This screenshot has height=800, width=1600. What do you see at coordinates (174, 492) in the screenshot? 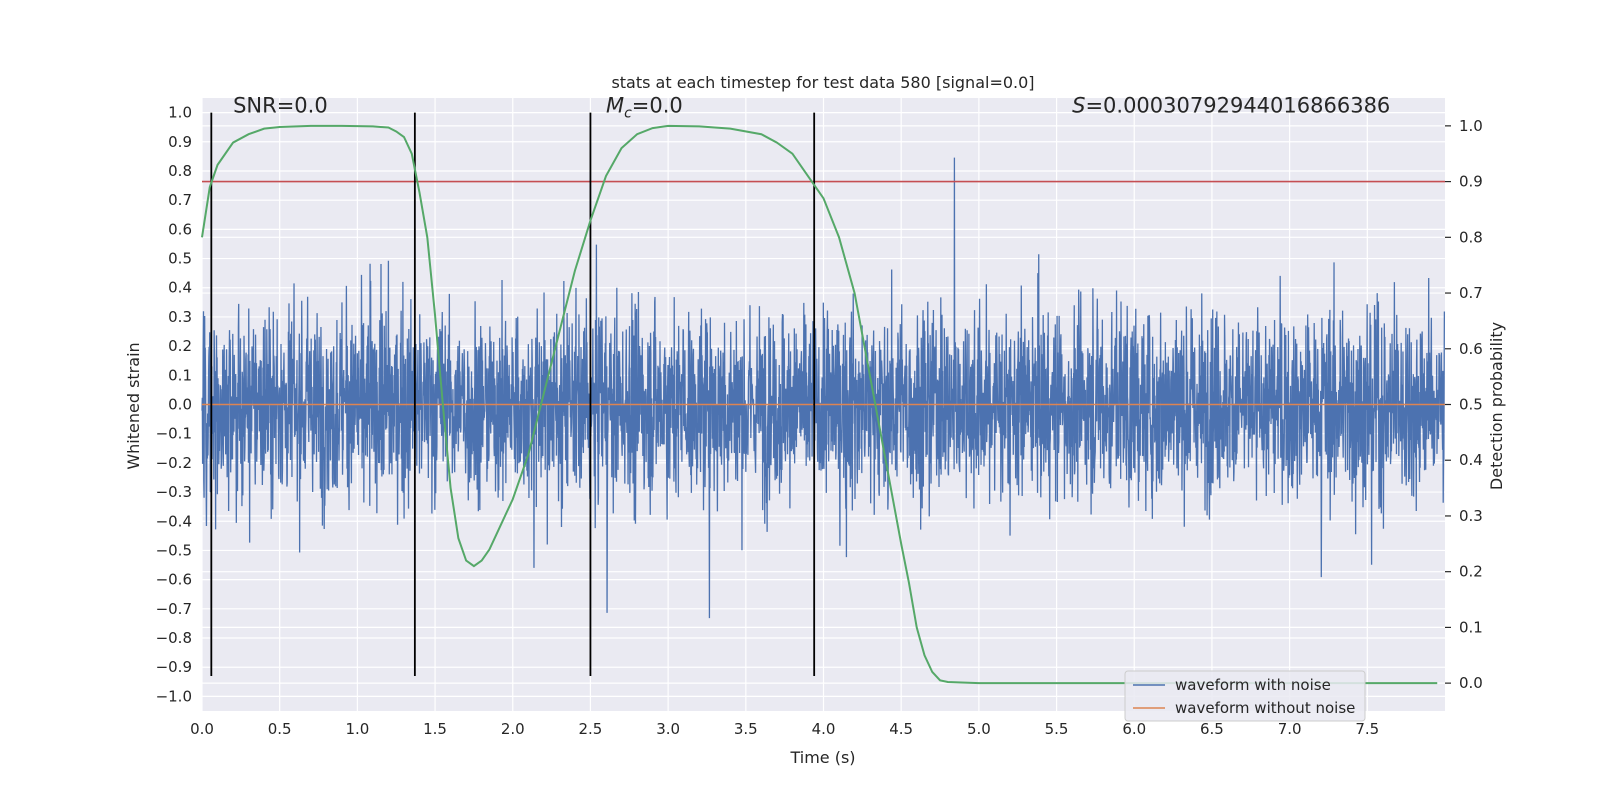
I see `y-tick-label: −0.3` at bounding box center [174, 492].